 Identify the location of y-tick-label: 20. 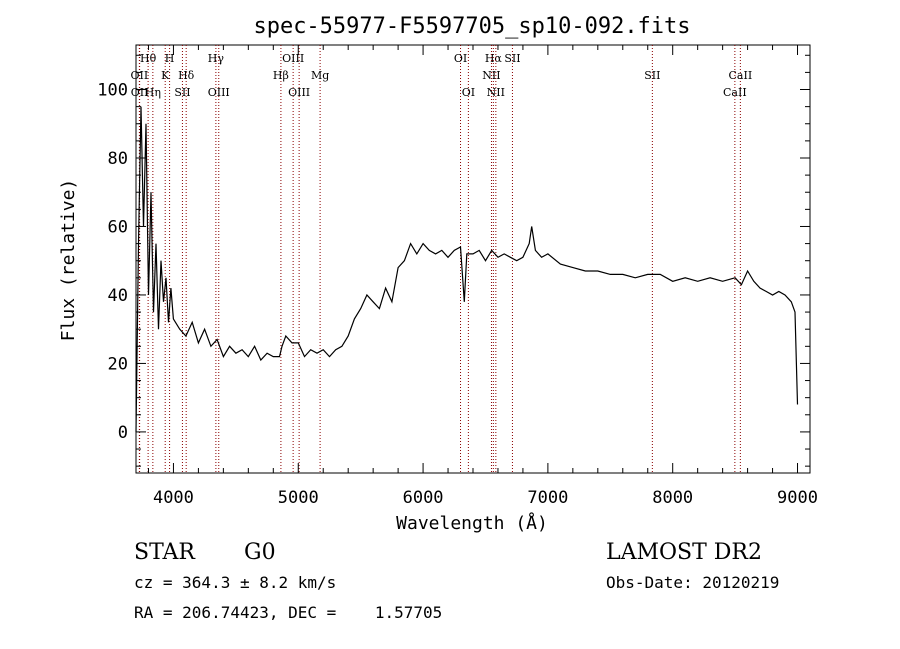
(118, 364).